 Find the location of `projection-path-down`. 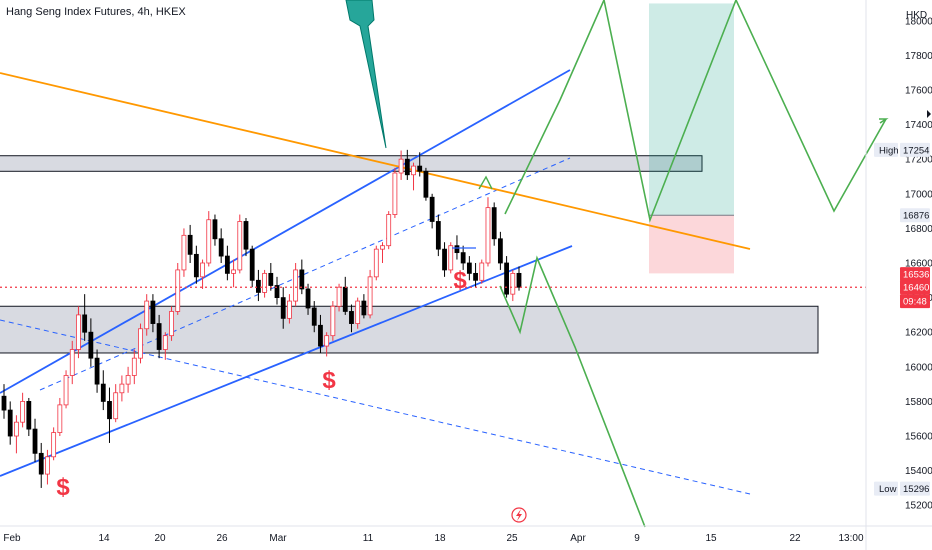

projection-path-down is located at coordinates (572, 391).